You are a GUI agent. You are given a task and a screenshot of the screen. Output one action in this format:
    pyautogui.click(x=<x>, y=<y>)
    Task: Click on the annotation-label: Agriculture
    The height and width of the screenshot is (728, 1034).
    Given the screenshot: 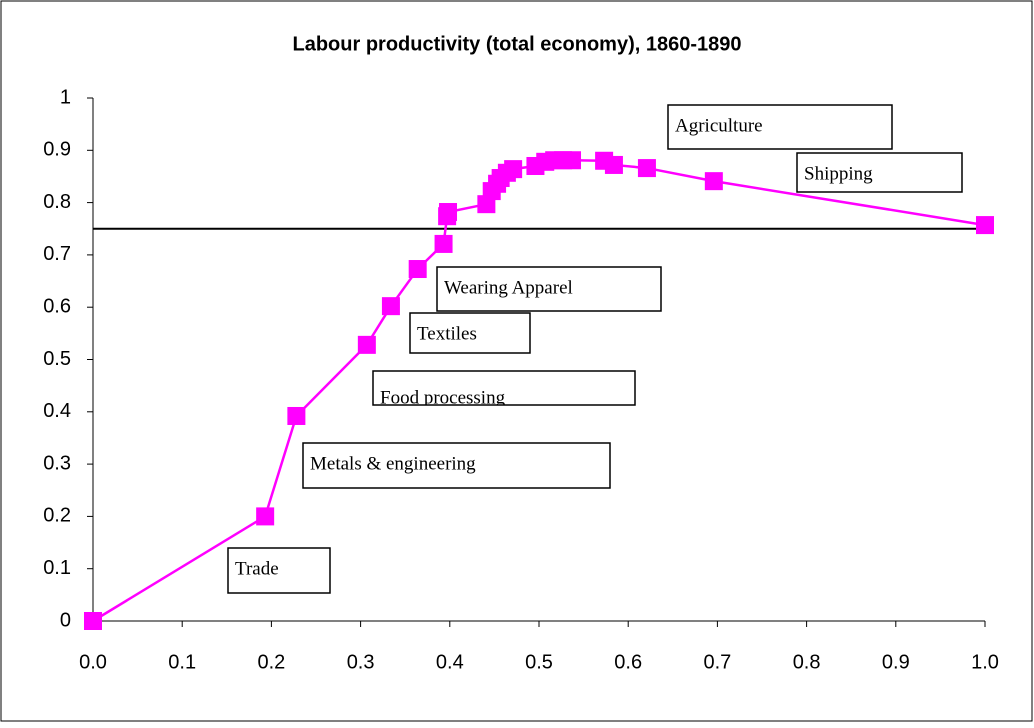 What is the action you would take?
    pyautogui.click(x=719, y=125)
    